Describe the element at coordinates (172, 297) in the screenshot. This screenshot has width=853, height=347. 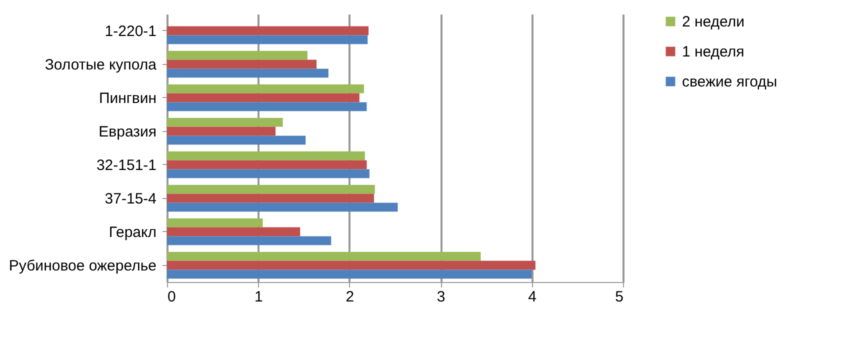
I see `x-tick-label: 0` at that location.